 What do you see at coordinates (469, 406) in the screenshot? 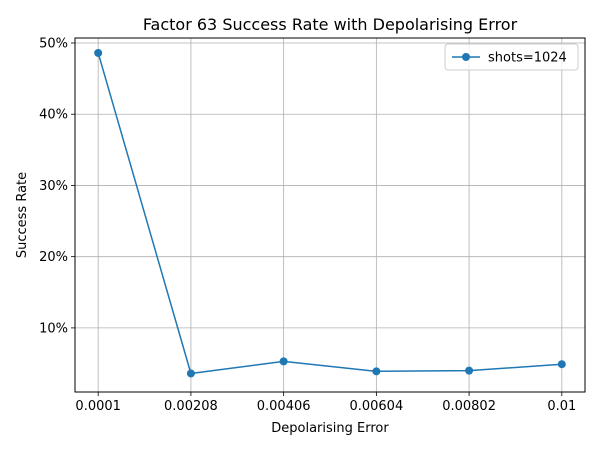
I see `x-tick-label: 0.00802` at bounding box center [469, 406].